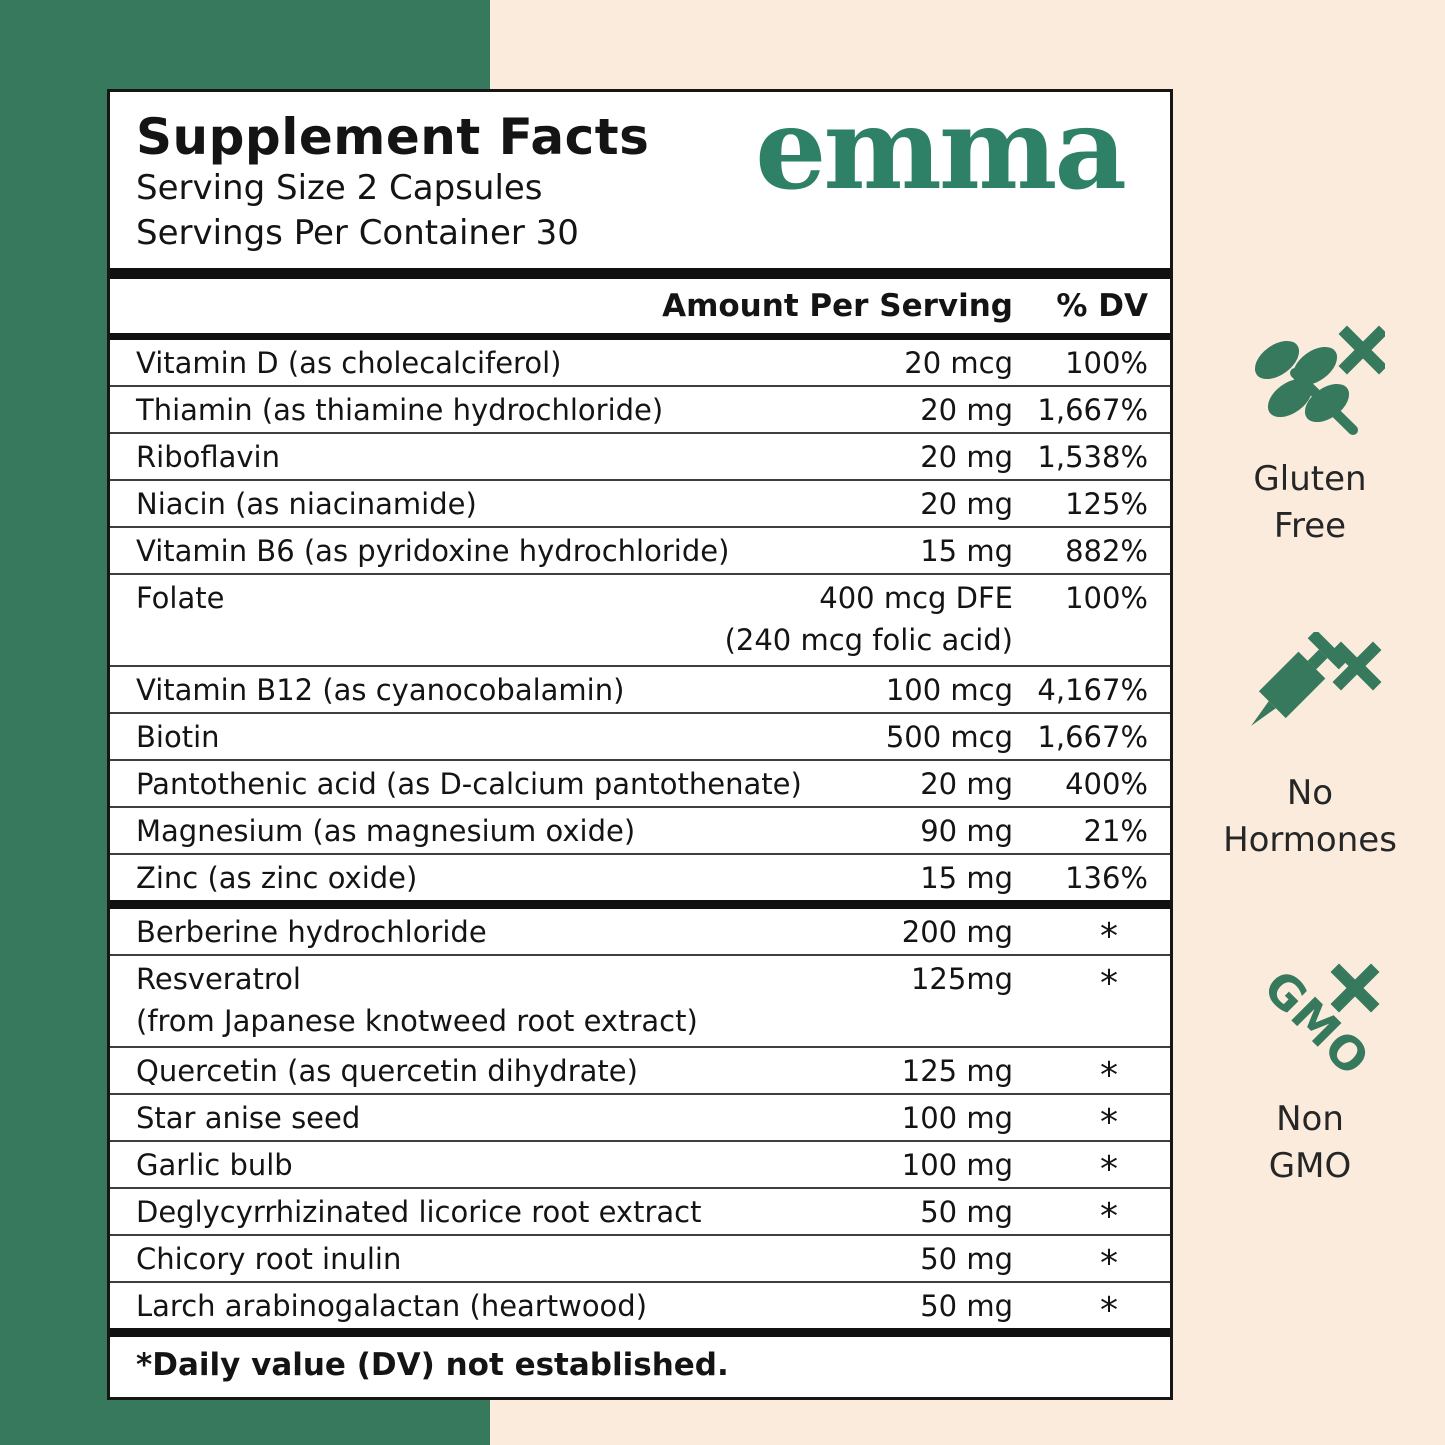 The width and height of the screenshot is (1445, 1445). What do you see at coordinates (349, 362) in the screenshot?
I see `row-name: Vitamin D (as cholecalciferol)` at bounding box center [349, 362].